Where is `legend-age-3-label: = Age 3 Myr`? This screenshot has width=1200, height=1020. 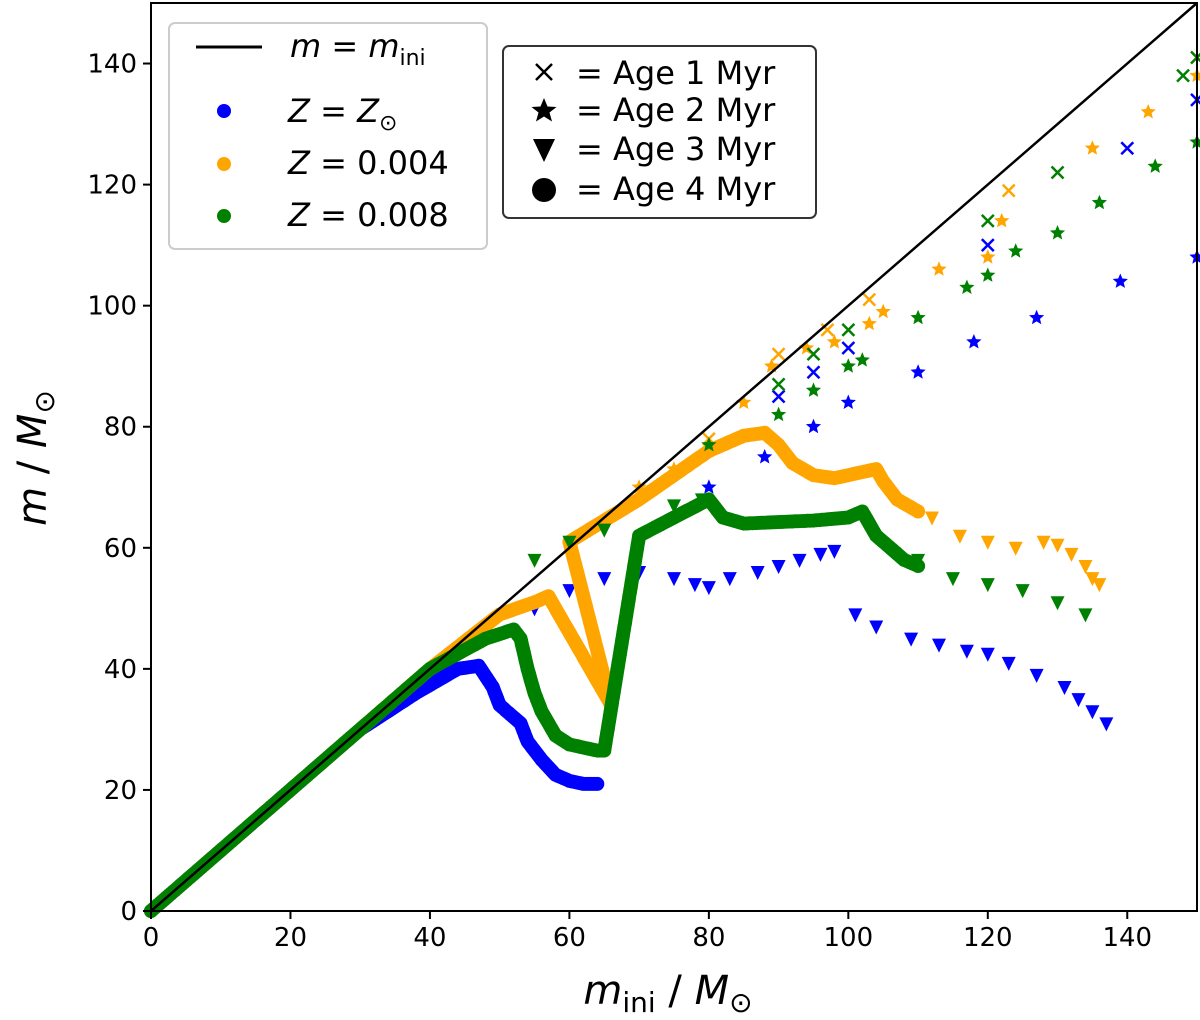
legend-age-3-label: = Age 3 Myr is located at coordinates (676, 149).